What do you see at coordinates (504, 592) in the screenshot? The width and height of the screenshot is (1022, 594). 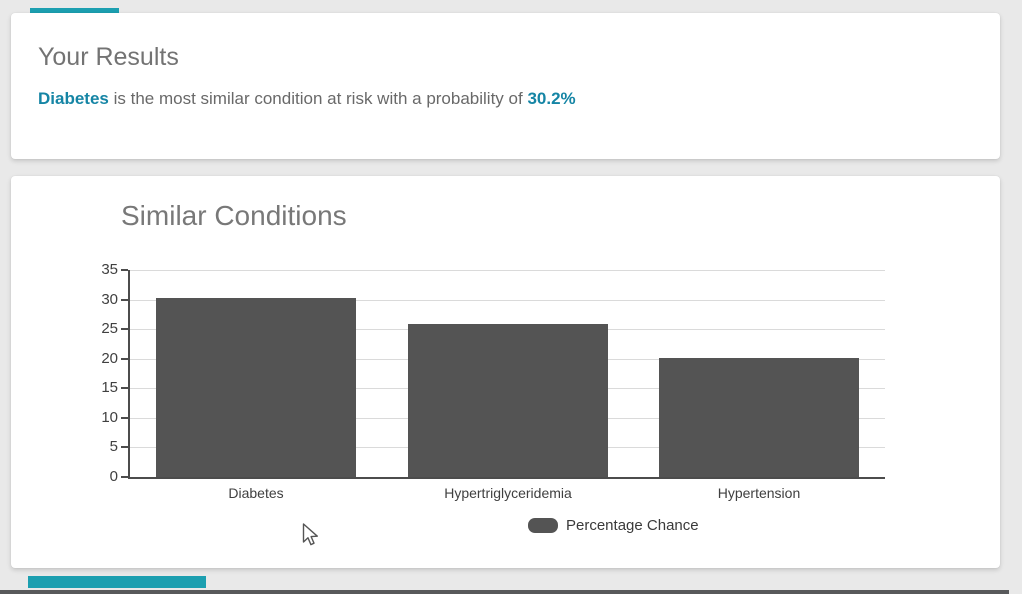 I see `bottom-border-line` at bounding box center [504, 592].